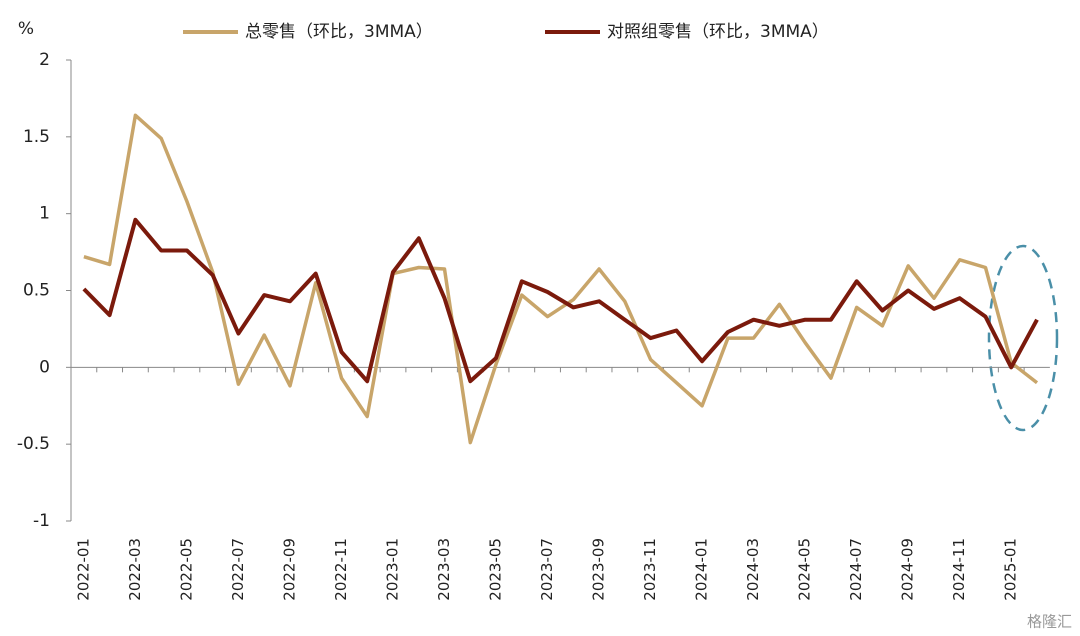  What do you see at coordinates (341, 569) in the screenshot?
I see `x-tick-label: 2022-11` at bounding box center [341, 569].